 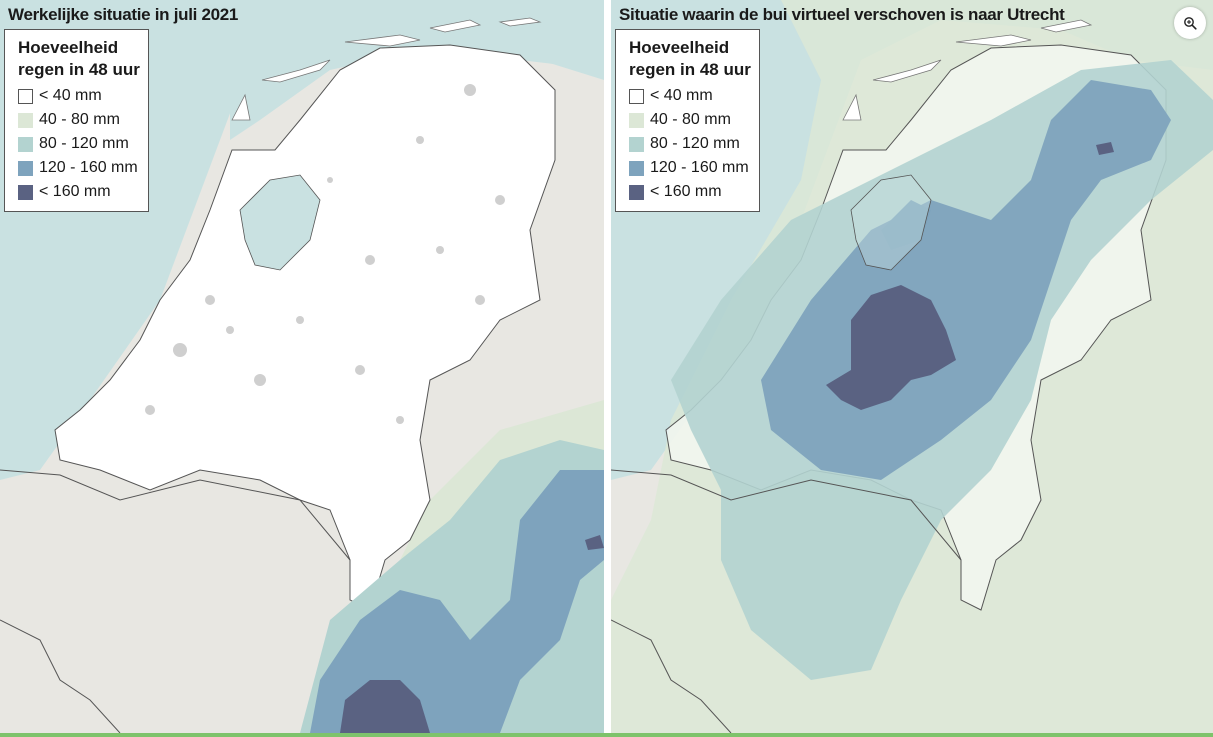 I want to click on zoom-button, so click(x=1190, y=23).